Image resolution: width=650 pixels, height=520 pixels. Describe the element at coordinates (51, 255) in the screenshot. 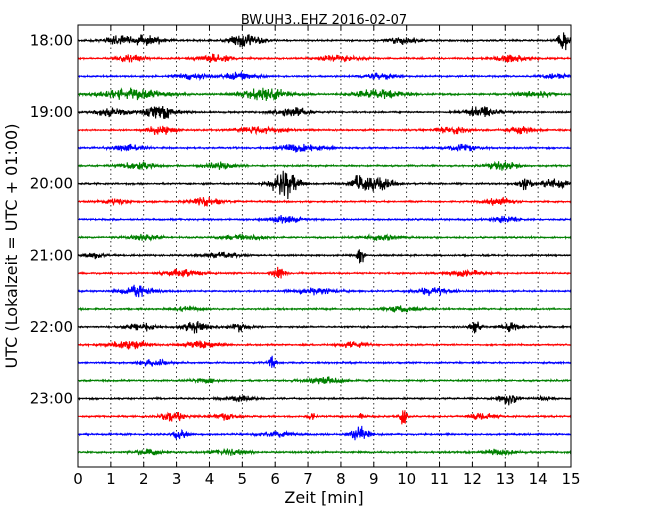

I see `y-tick-label: 21:00` at that location.